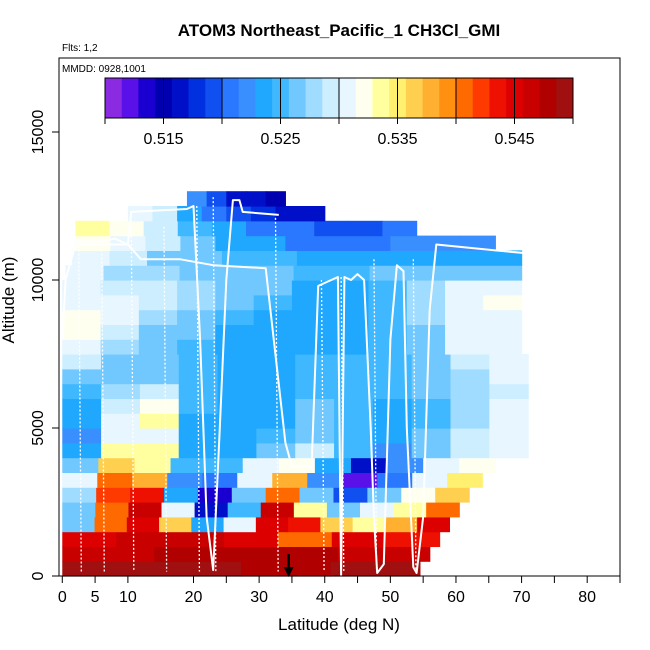 The height and width of the screenshot is (650, 650). I want to click on latitude-marker-layer, so click(288, 565).